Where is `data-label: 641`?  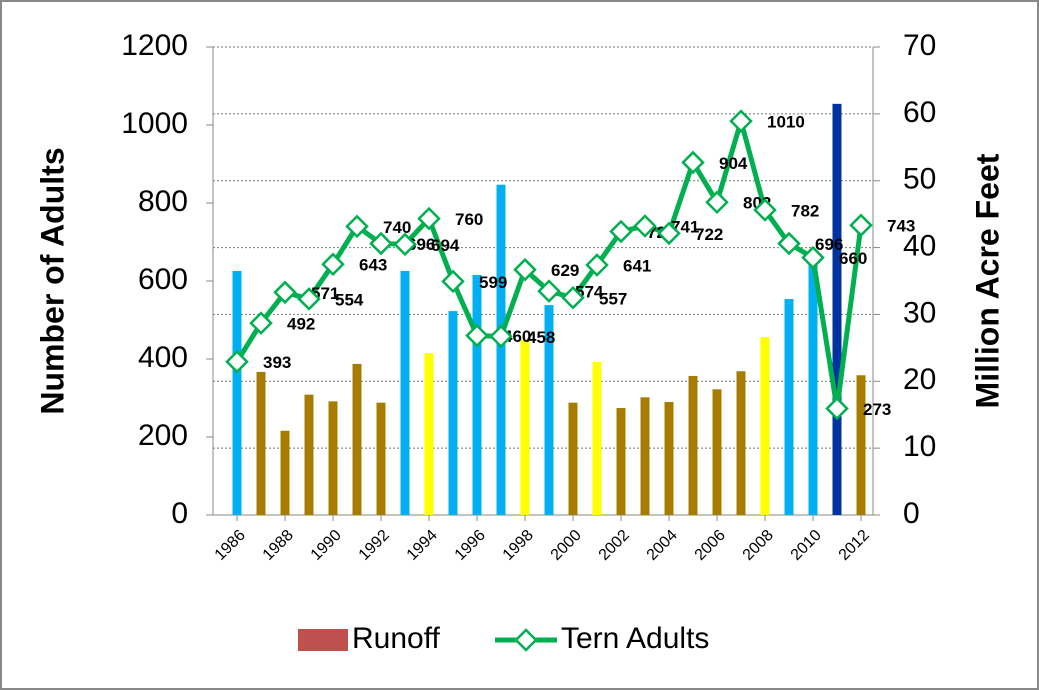 data-label: 641 is located at coordinates (637, 265).